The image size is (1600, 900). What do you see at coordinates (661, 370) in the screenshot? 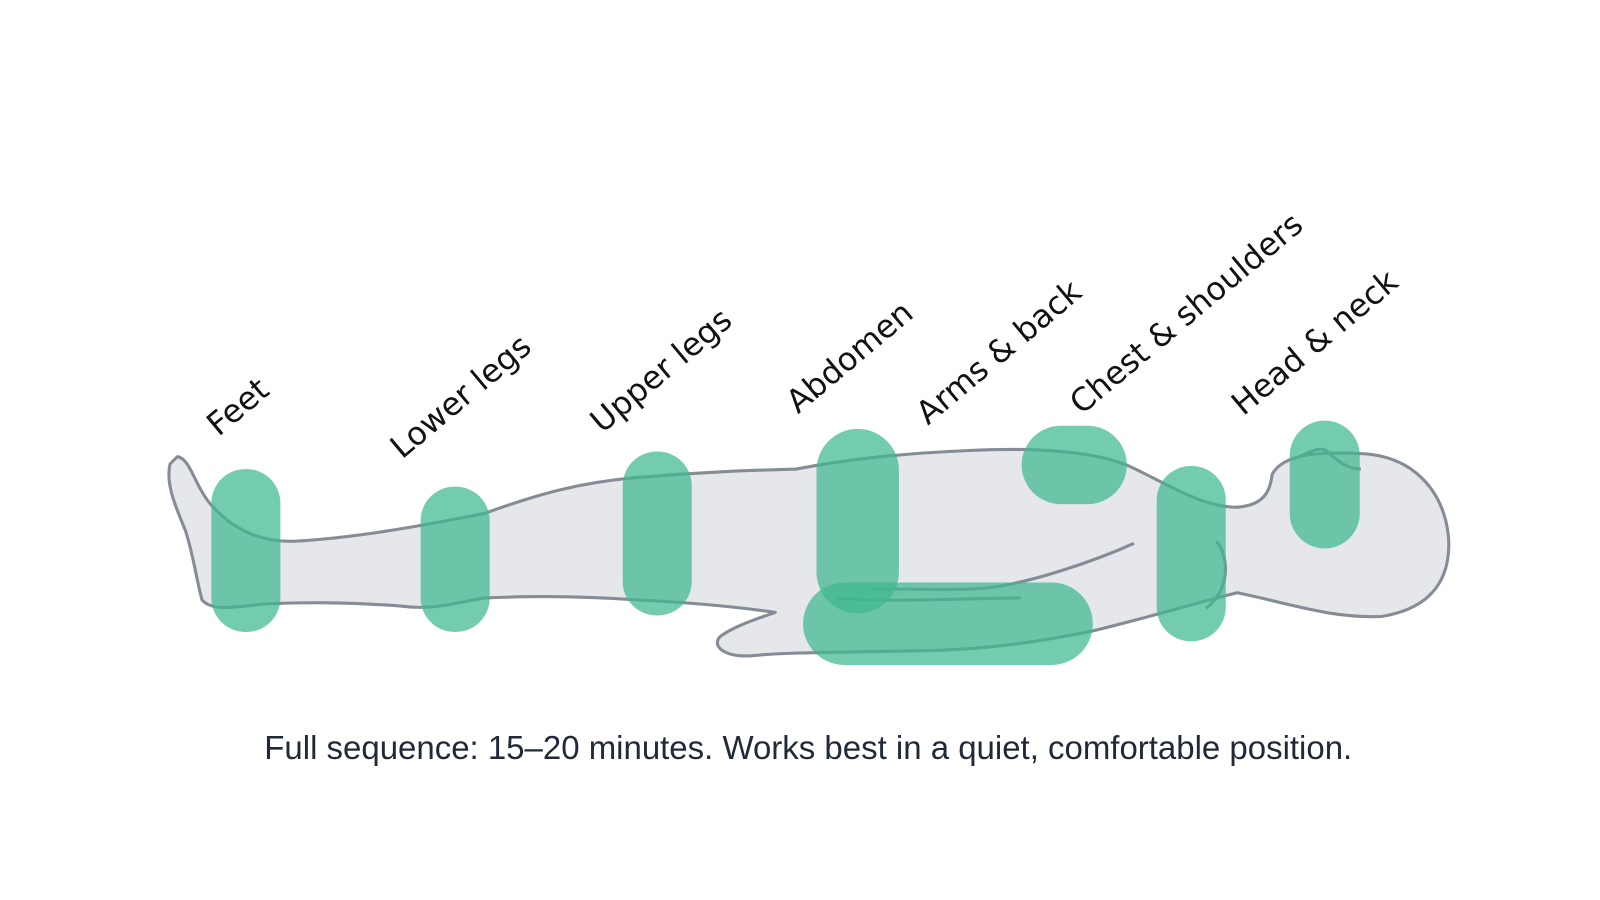
I see `region-label: Upper legs` at bounding box center [661, 370].